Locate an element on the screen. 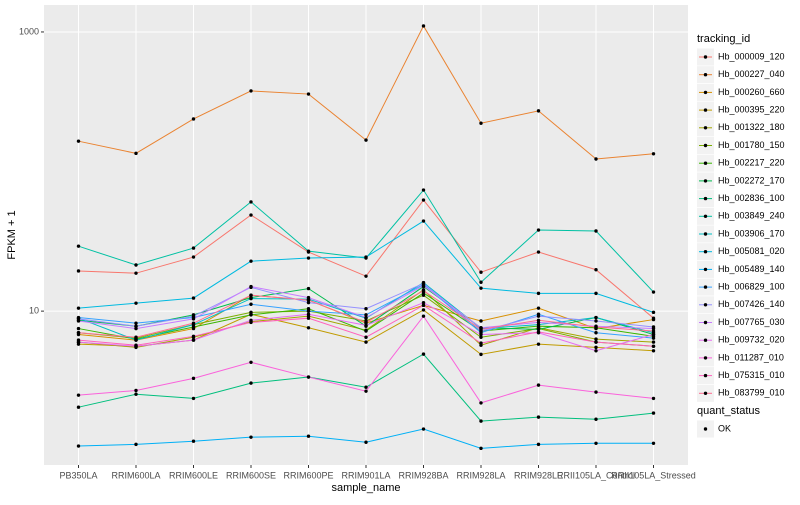 The height and width of the screenshot is (505, 800). legend-label: Hb_005081_020 is located at coordinates (751, 251).